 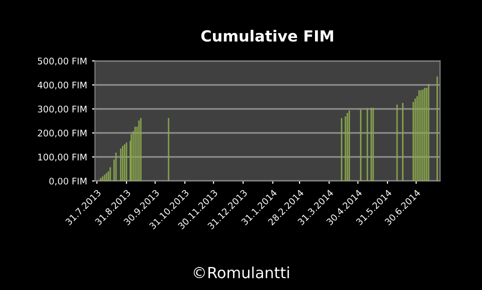 What do you see at coordinates (62, 62) in the screenshot?
I see `y-tick-label: 500,00 FIM` at bounding box center [62, 62].